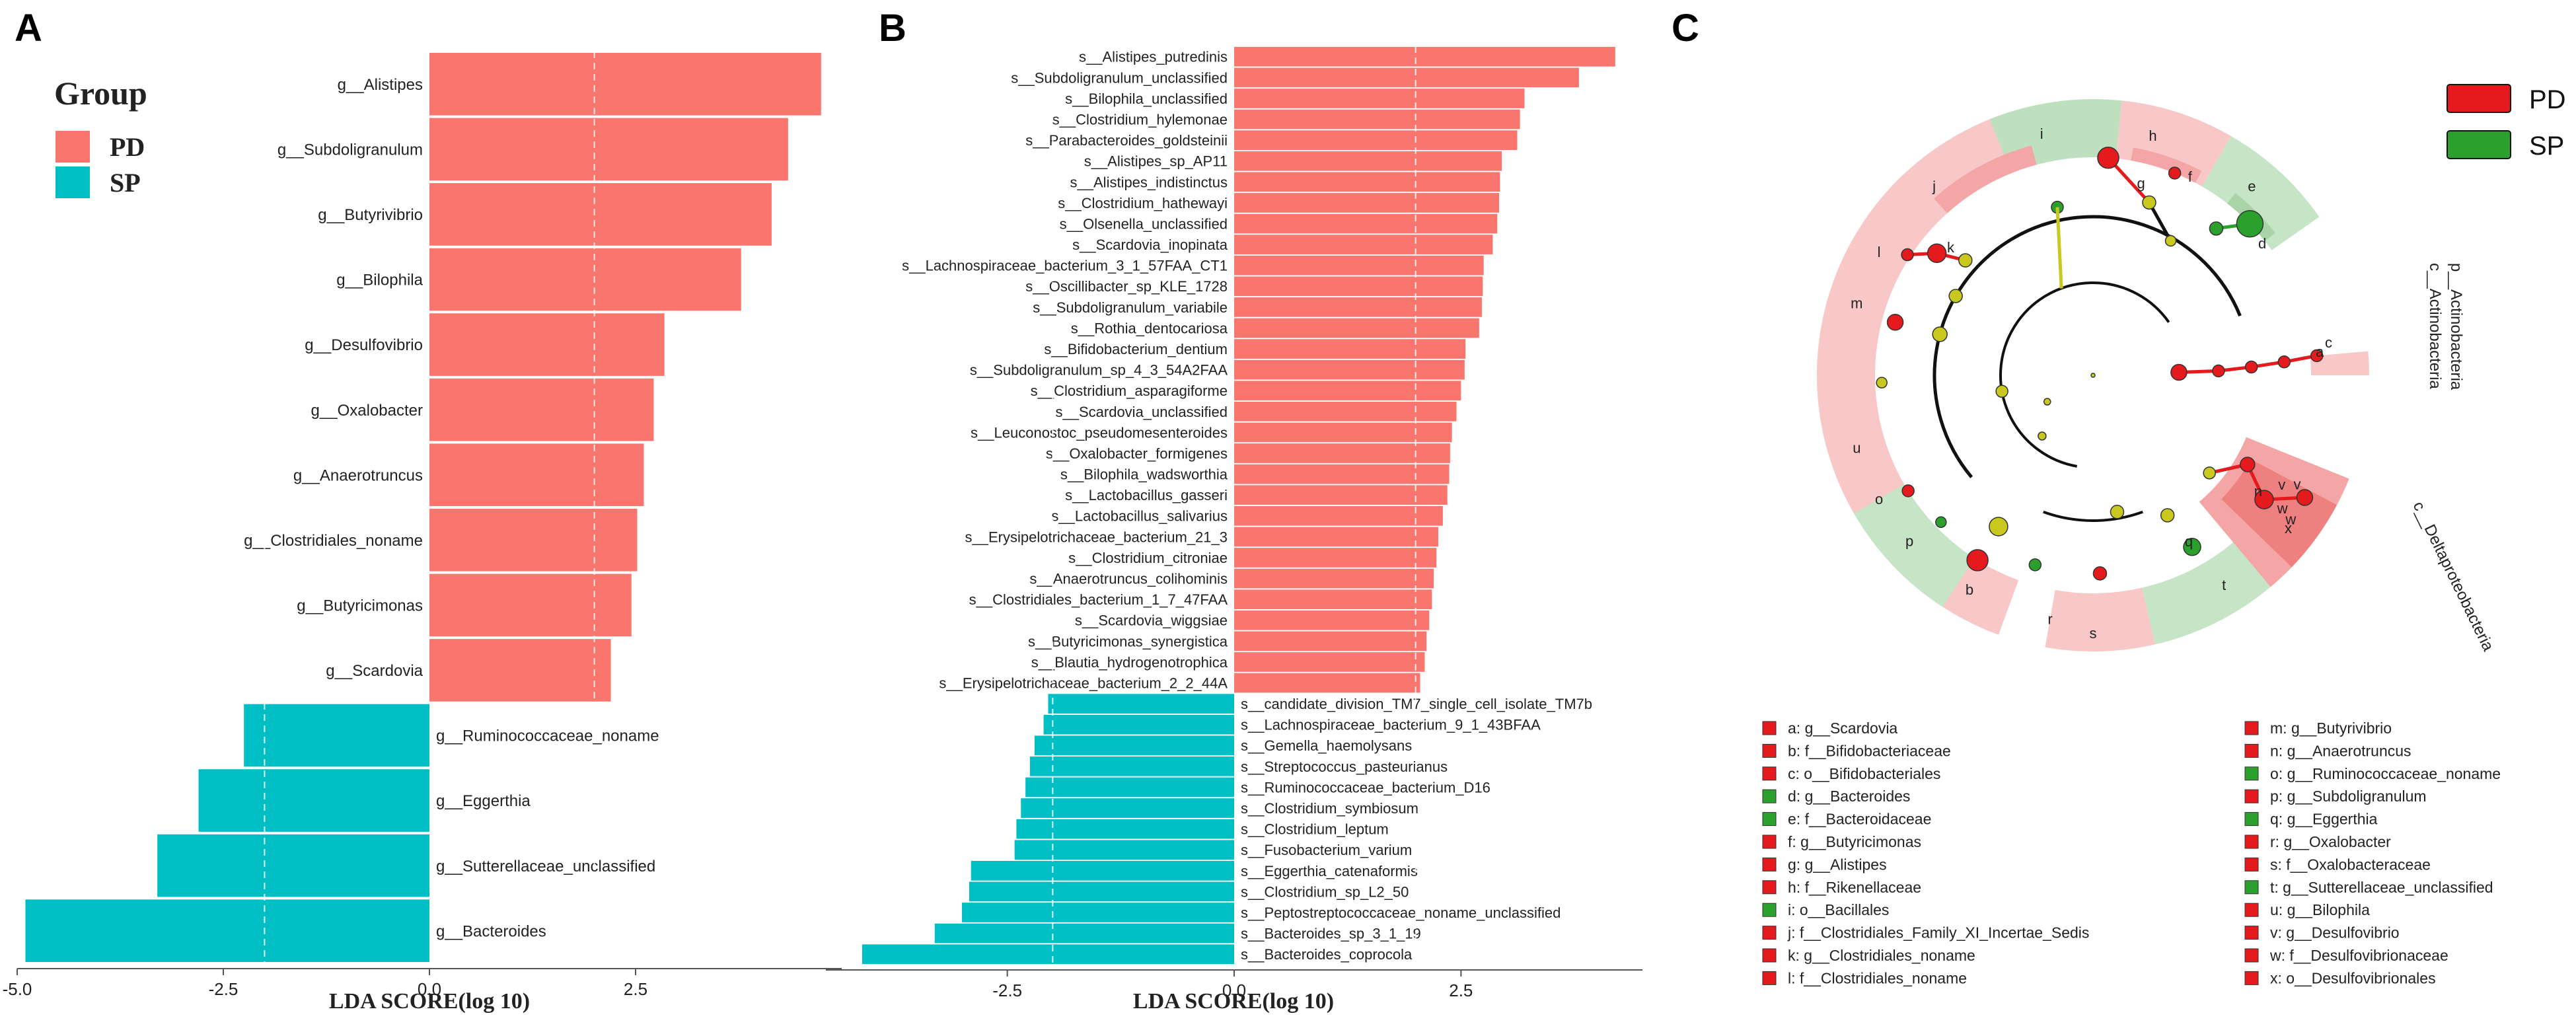 The height and width of the screenshot is (1036, 2576). I want to click on bar-label: s__Scardovia_wiggsiae, so click(1151, 620).